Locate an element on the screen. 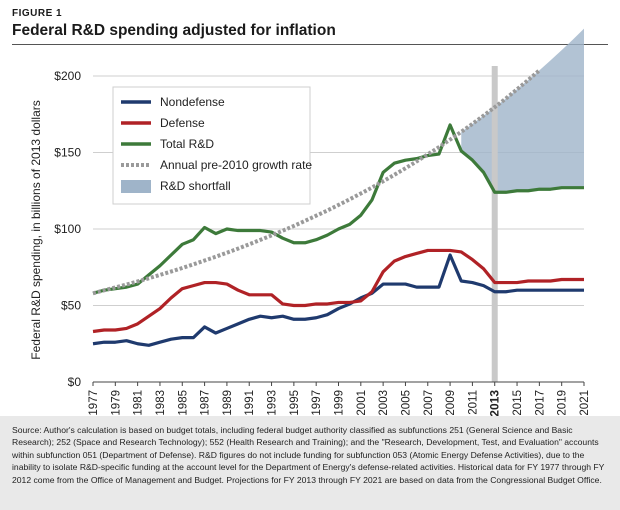  x-tick-label: 2001 is located at coordinates (362, 403).